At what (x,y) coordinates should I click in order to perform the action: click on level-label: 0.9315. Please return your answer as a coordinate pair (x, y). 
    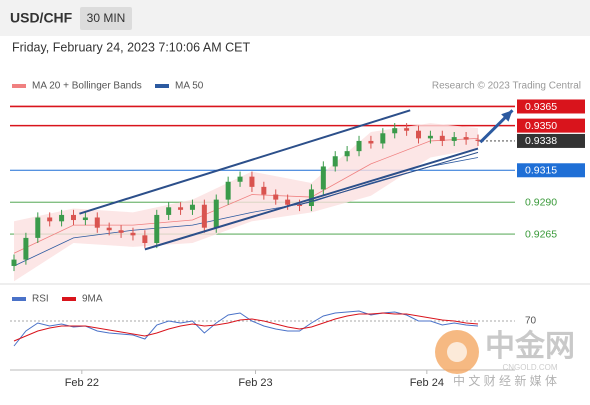
    Looking at the image, I should click on (541, 171).